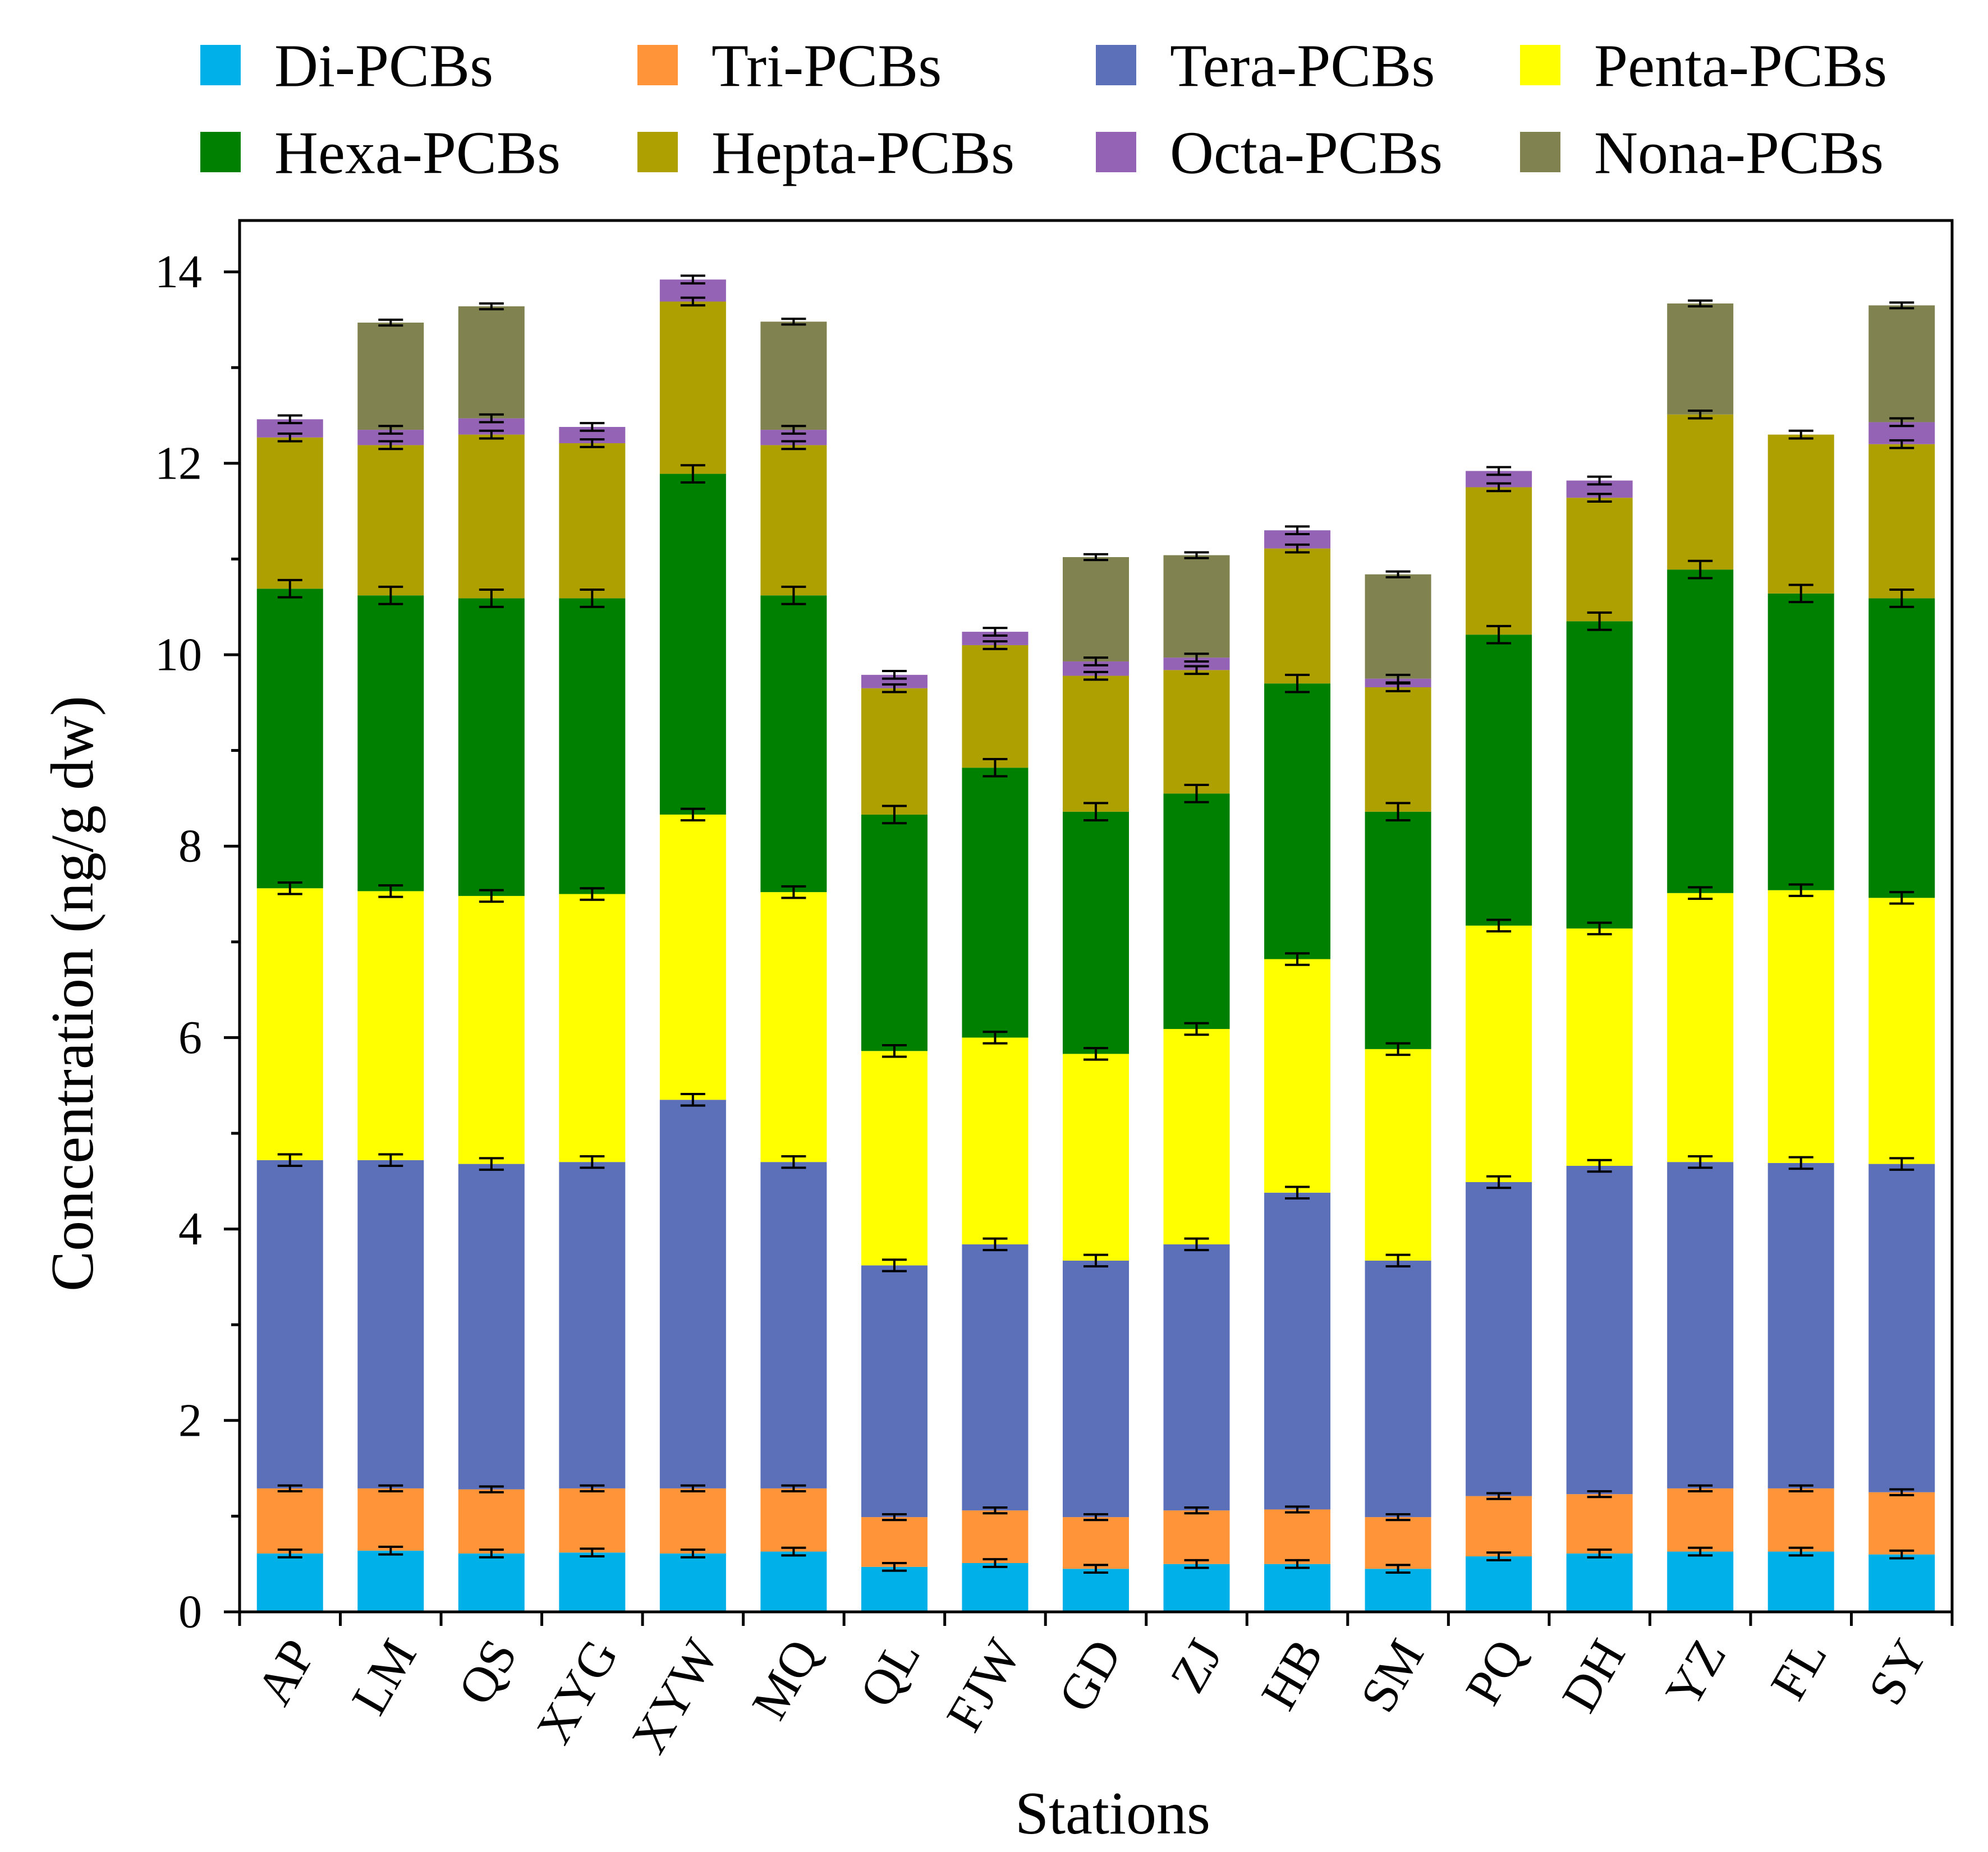 The image size is (1988, 1852). I want to click on bar-segment-hepta-pcbs-zj, so click(1196, 732).